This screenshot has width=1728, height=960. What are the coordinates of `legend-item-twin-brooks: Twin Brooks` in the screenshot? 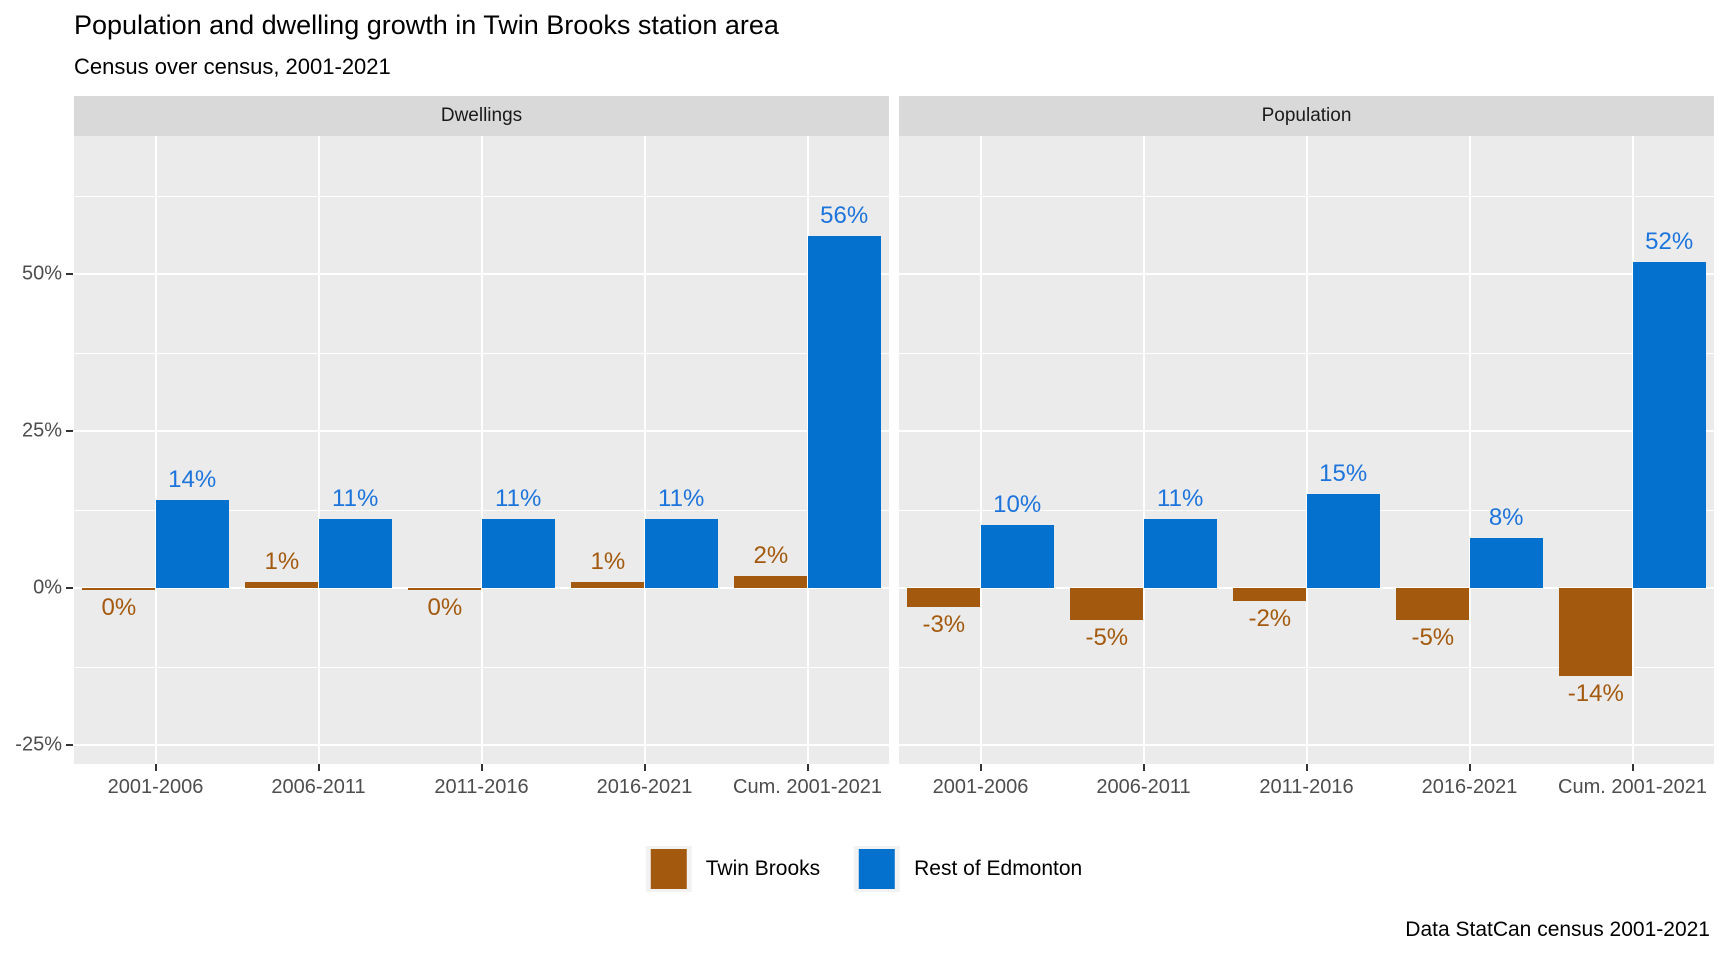 It's located at (733, 869).